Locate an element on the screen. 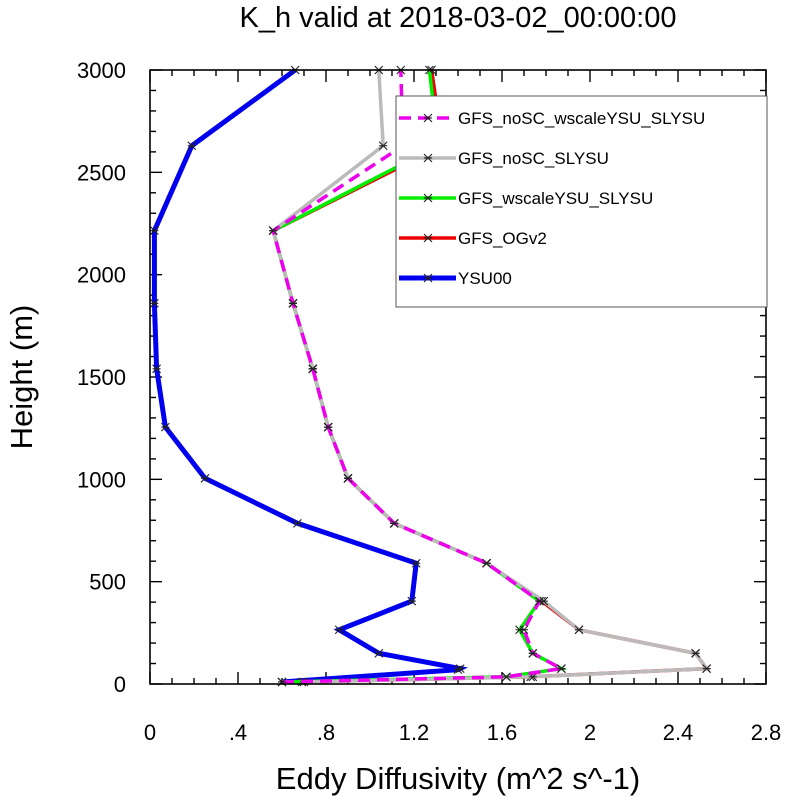  x-tick-label: 0 is located at coordinates (150, 732).